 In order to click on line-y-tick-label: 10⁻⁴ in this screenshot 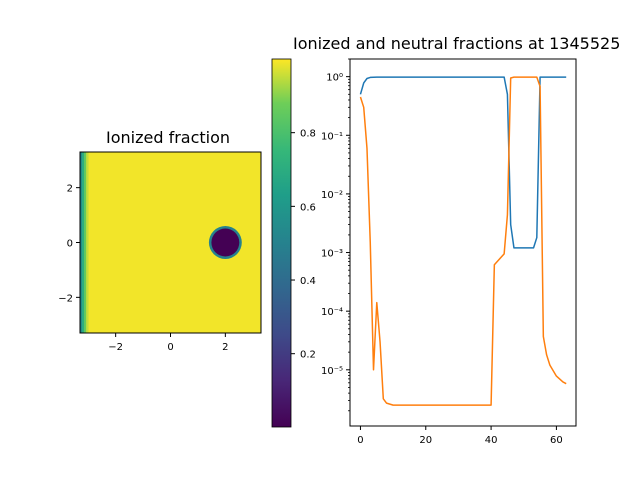, I will do `click(332, 312)`.